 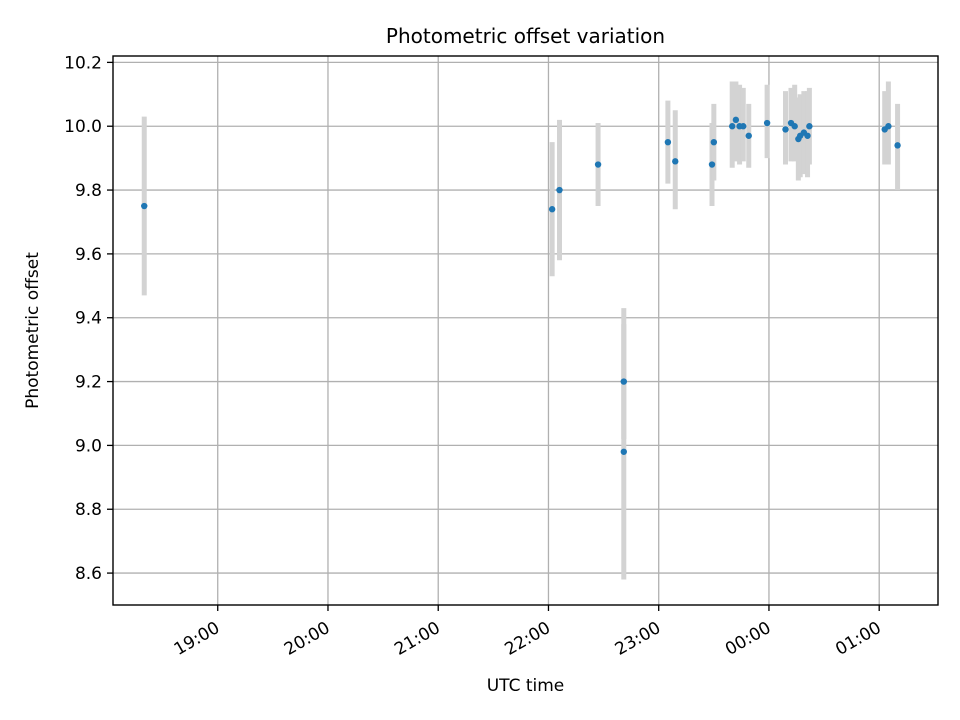 I want to click on y-tick-label: 10.0, so click(x=83, y=127).